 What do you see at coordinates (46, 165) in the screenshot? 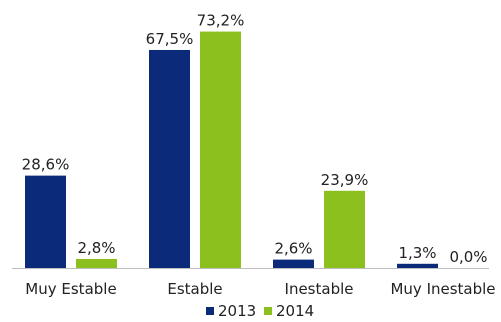
I see `data-label-2013-0: 28,6%` at bounding box center [46, 165].